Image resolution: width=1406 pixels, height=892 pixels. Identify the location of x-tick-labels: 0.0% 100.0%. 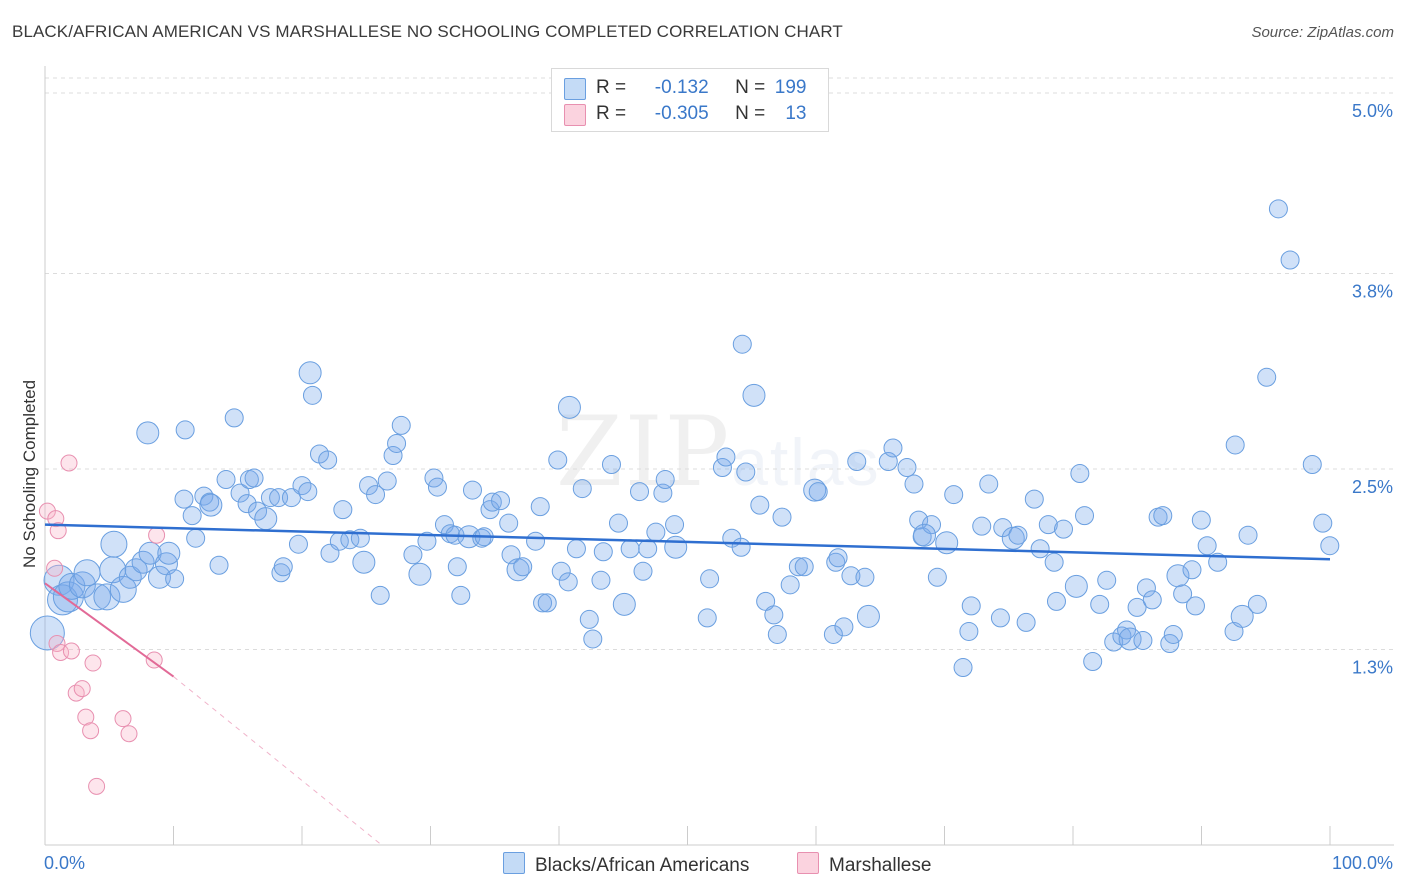
(718, 863).